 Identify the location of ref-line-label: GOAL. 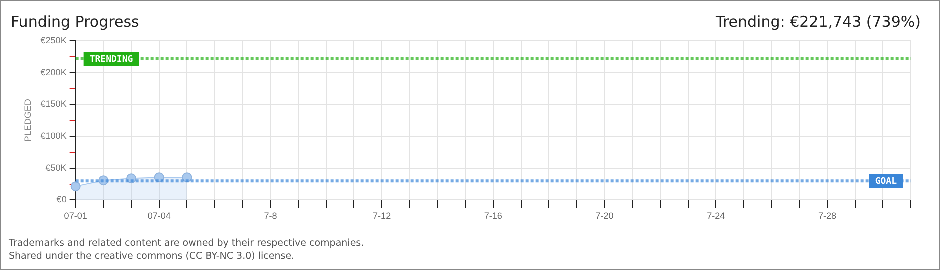
(886, 181).